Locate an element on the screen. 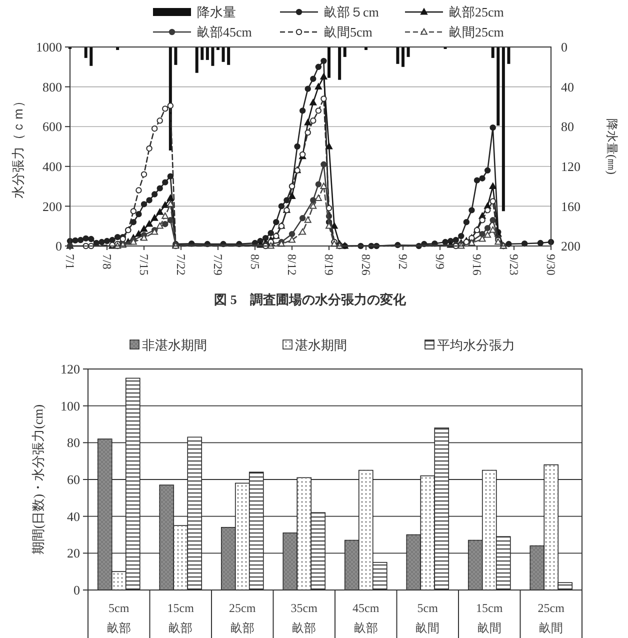  x-tick-label: 35cm 畝部 is located at coordinates (304, 618).